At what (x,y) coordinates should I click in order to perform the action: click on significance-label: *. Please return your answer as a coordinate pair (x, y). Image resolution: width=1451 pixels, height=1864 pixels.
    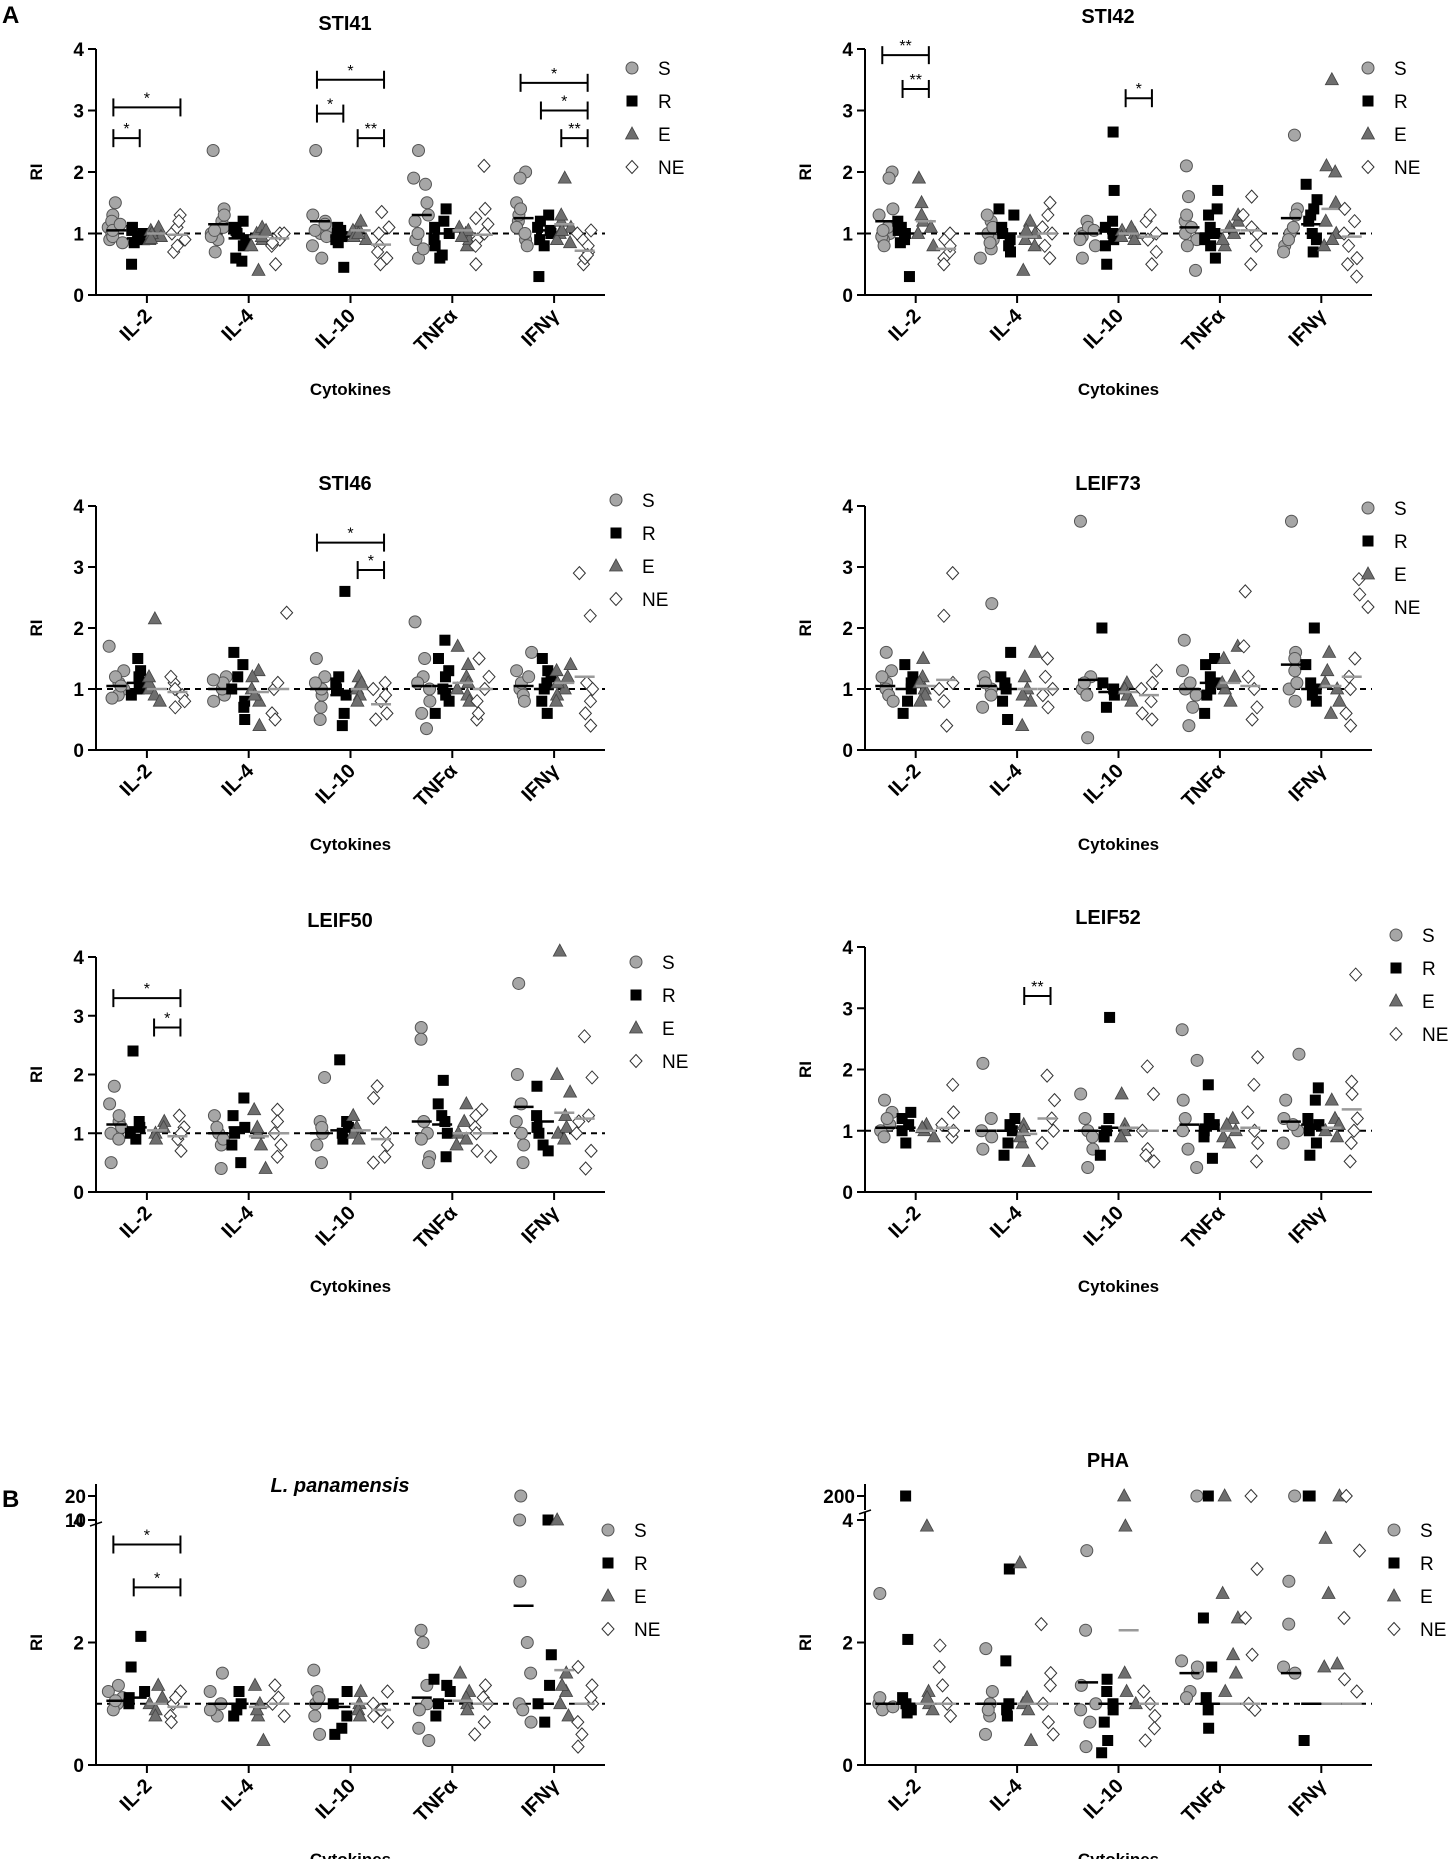
    Looking at the image, I should click on (147, 1536).